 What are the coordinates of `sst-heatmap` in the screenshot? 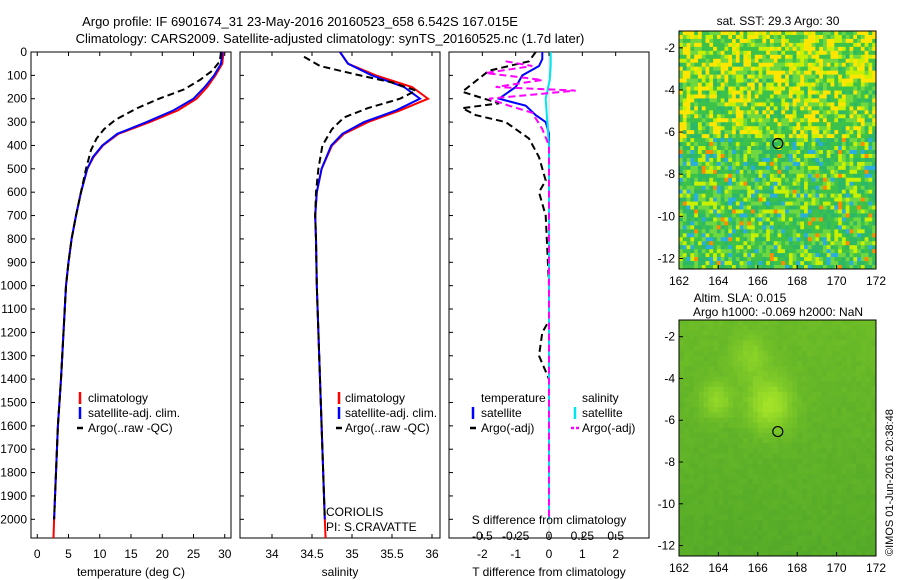 It's located at (778, 150).